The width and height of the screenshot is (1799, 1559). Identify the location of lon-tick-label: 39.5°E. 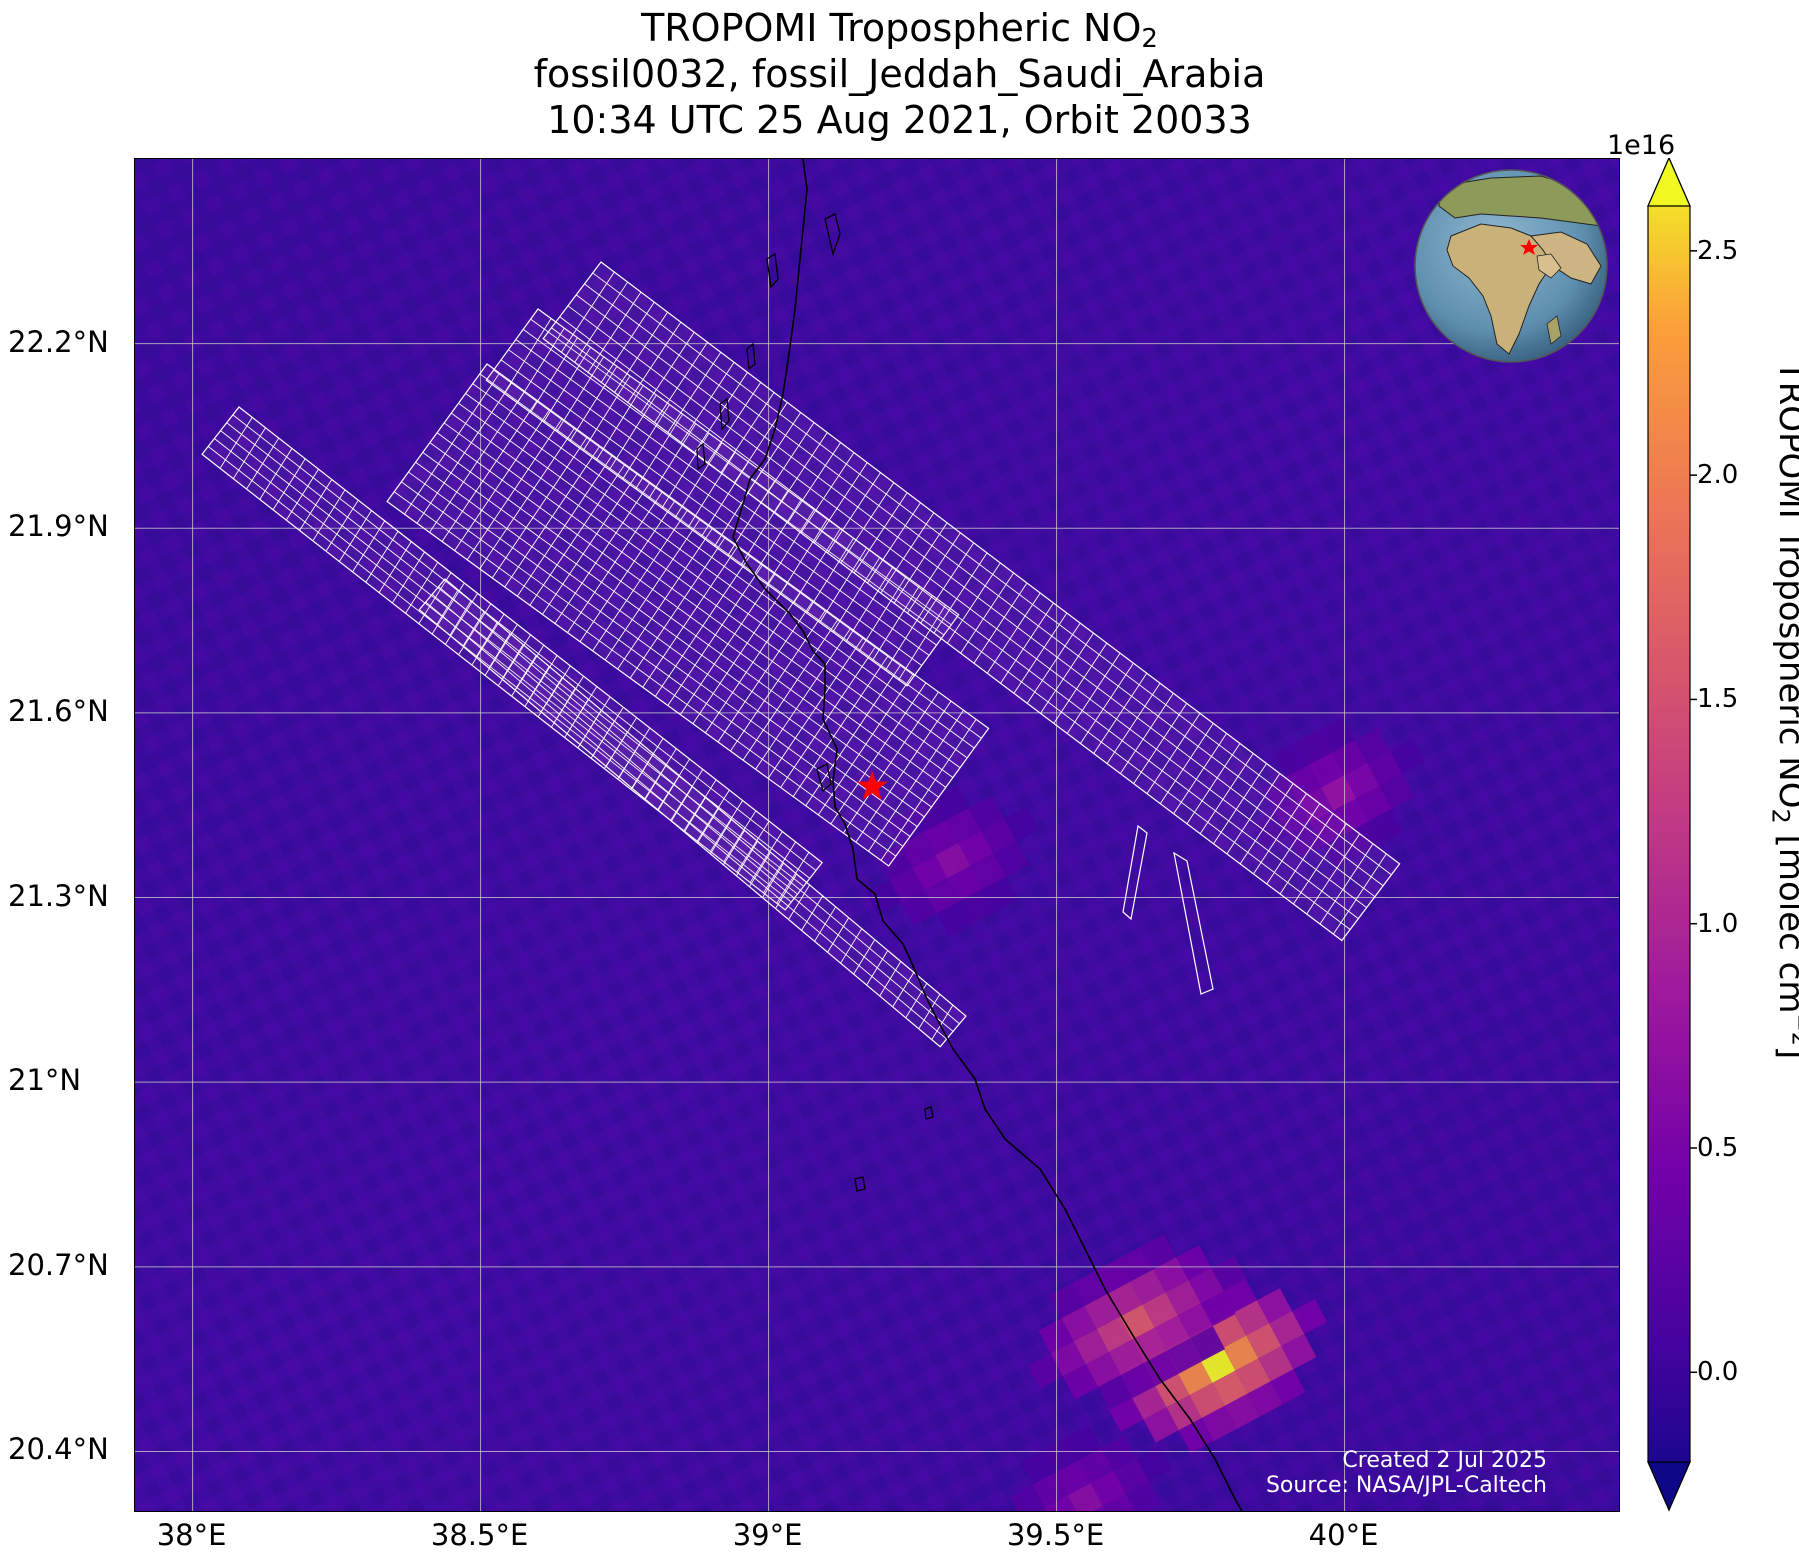
(1055, 1535).